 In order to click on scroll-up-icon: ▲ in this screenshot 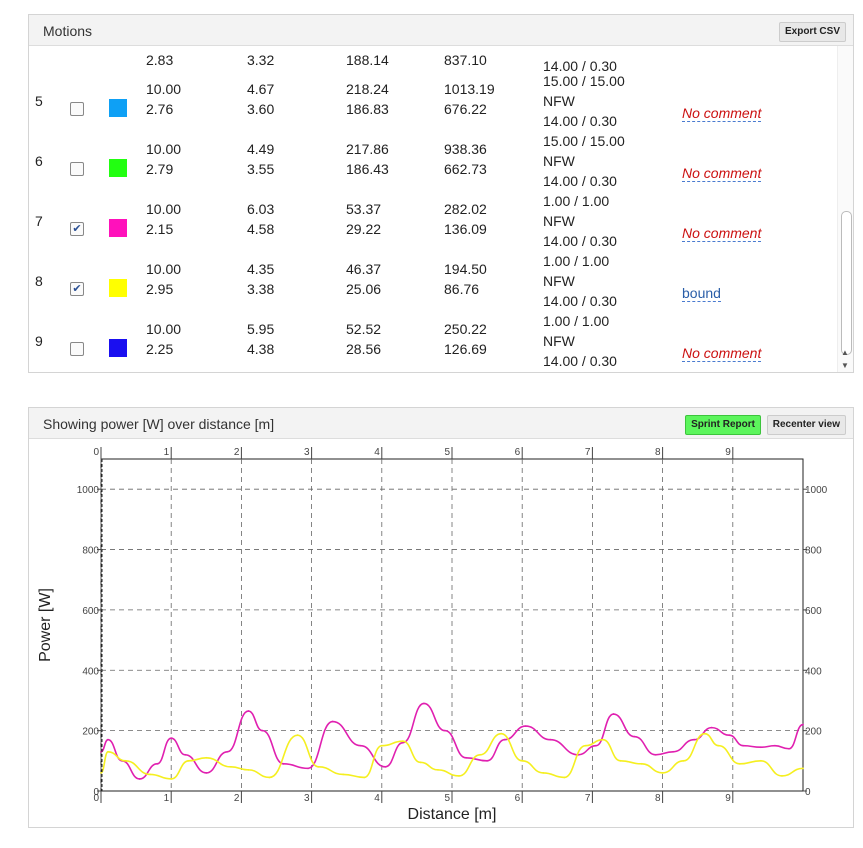, I will do `click(845, 352)`.